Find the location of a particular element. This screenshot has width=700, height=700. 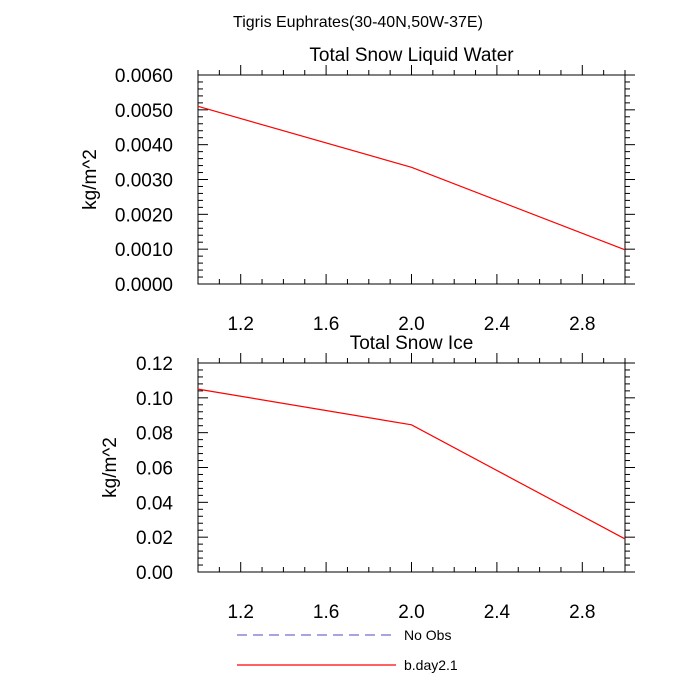

chart-title: Total Snow Ice is located at coordinates (412, 343).